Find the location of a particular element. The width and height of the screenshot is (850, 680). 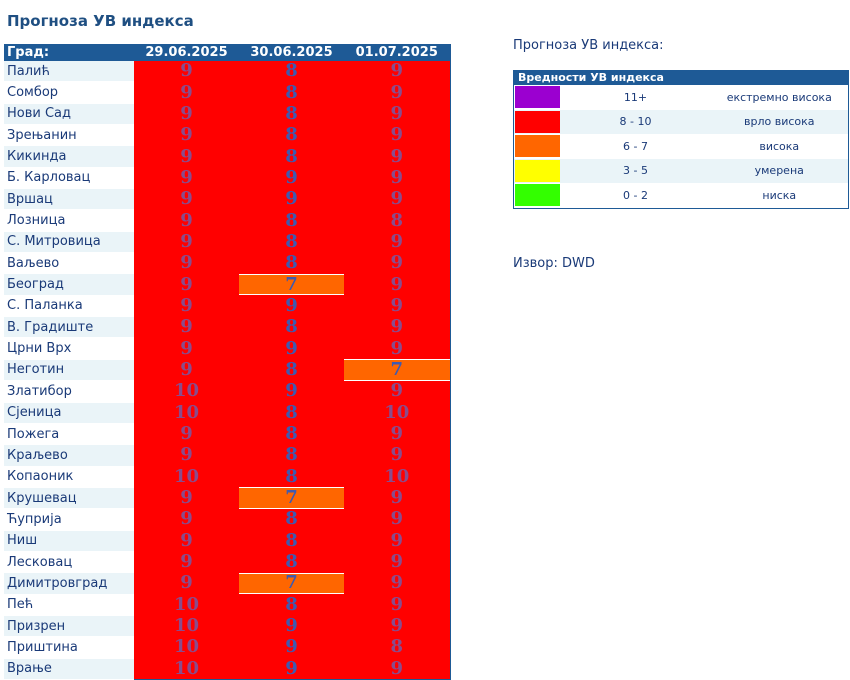

table-row: Ћуприја 9 8 9 is located at coordinates (227, 519).